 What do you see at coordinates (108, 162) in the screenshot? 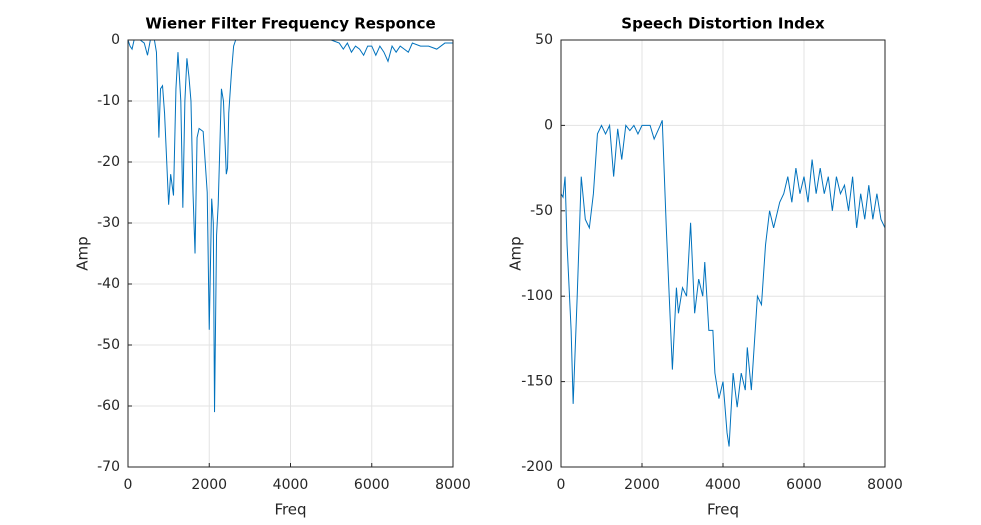
I see `y-tick-label: -20` at bounding box center [108, 162].